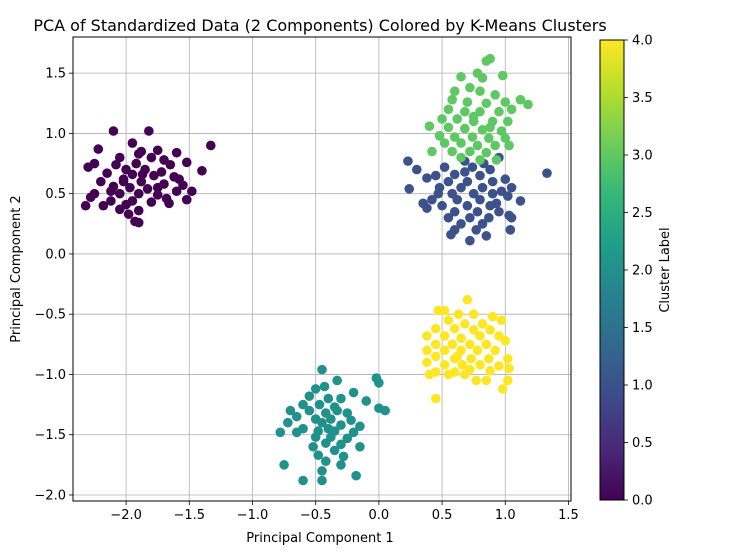 Image resolution: width=739 pixels, height=558 pixels. Describe the element at coordinates (189, 515) in the screenshot. I see `x-tick-label: −1.5` at that location.